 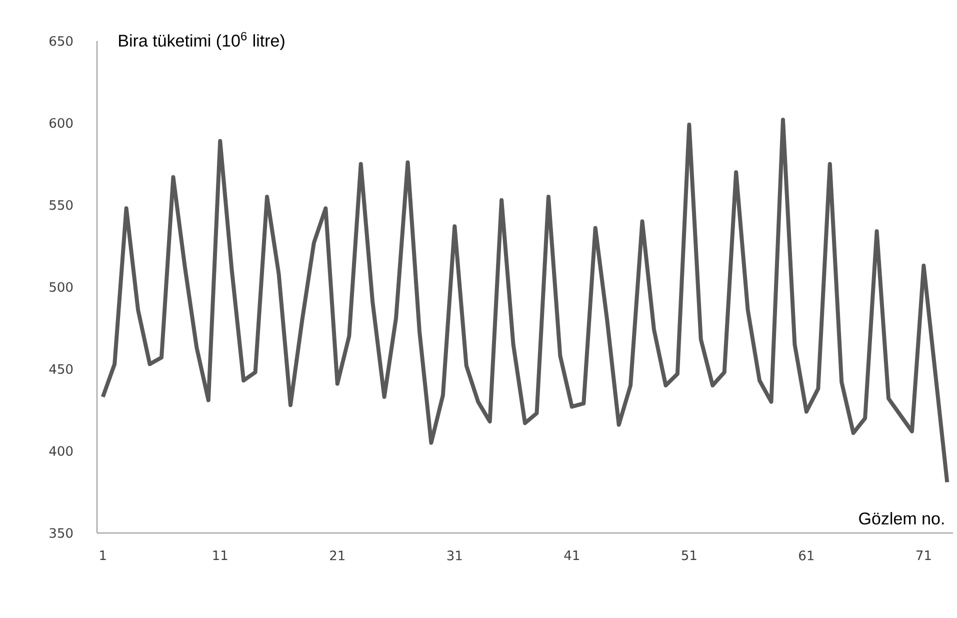 I want to click on x-tick-label: 41, so click(x=571, y=555).